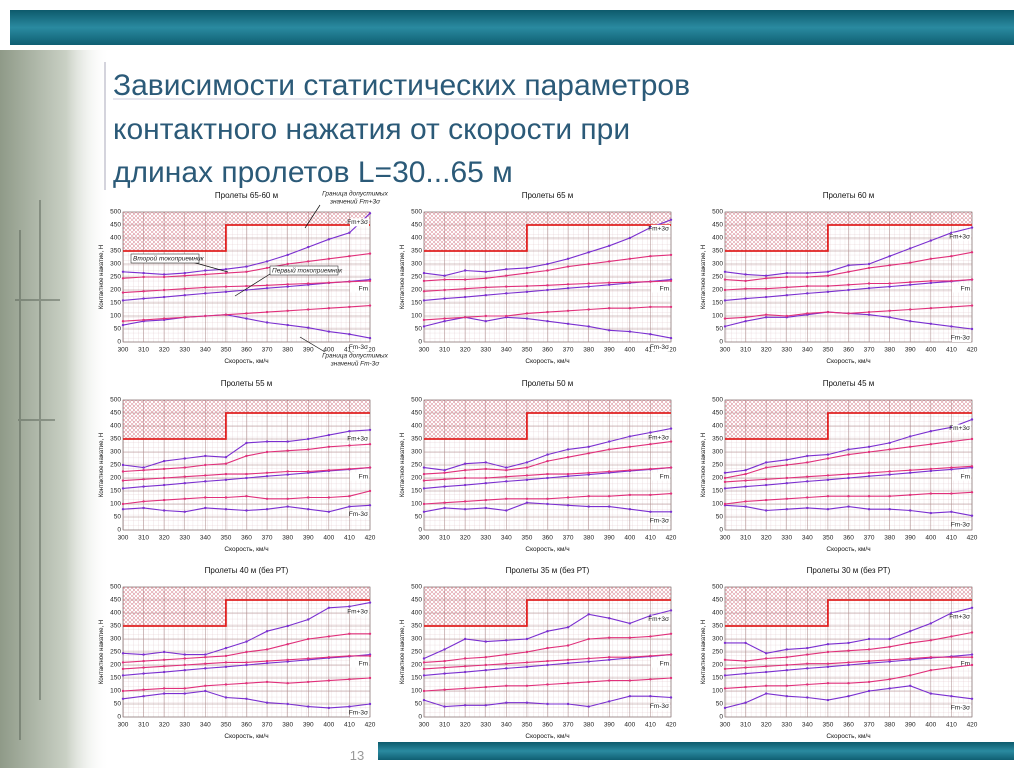 The height and width of the screenshot is (768, 1024). Describe the element at coordinates (328, 725) in the screenshot. I see `x-tick-label: 400` at that location.